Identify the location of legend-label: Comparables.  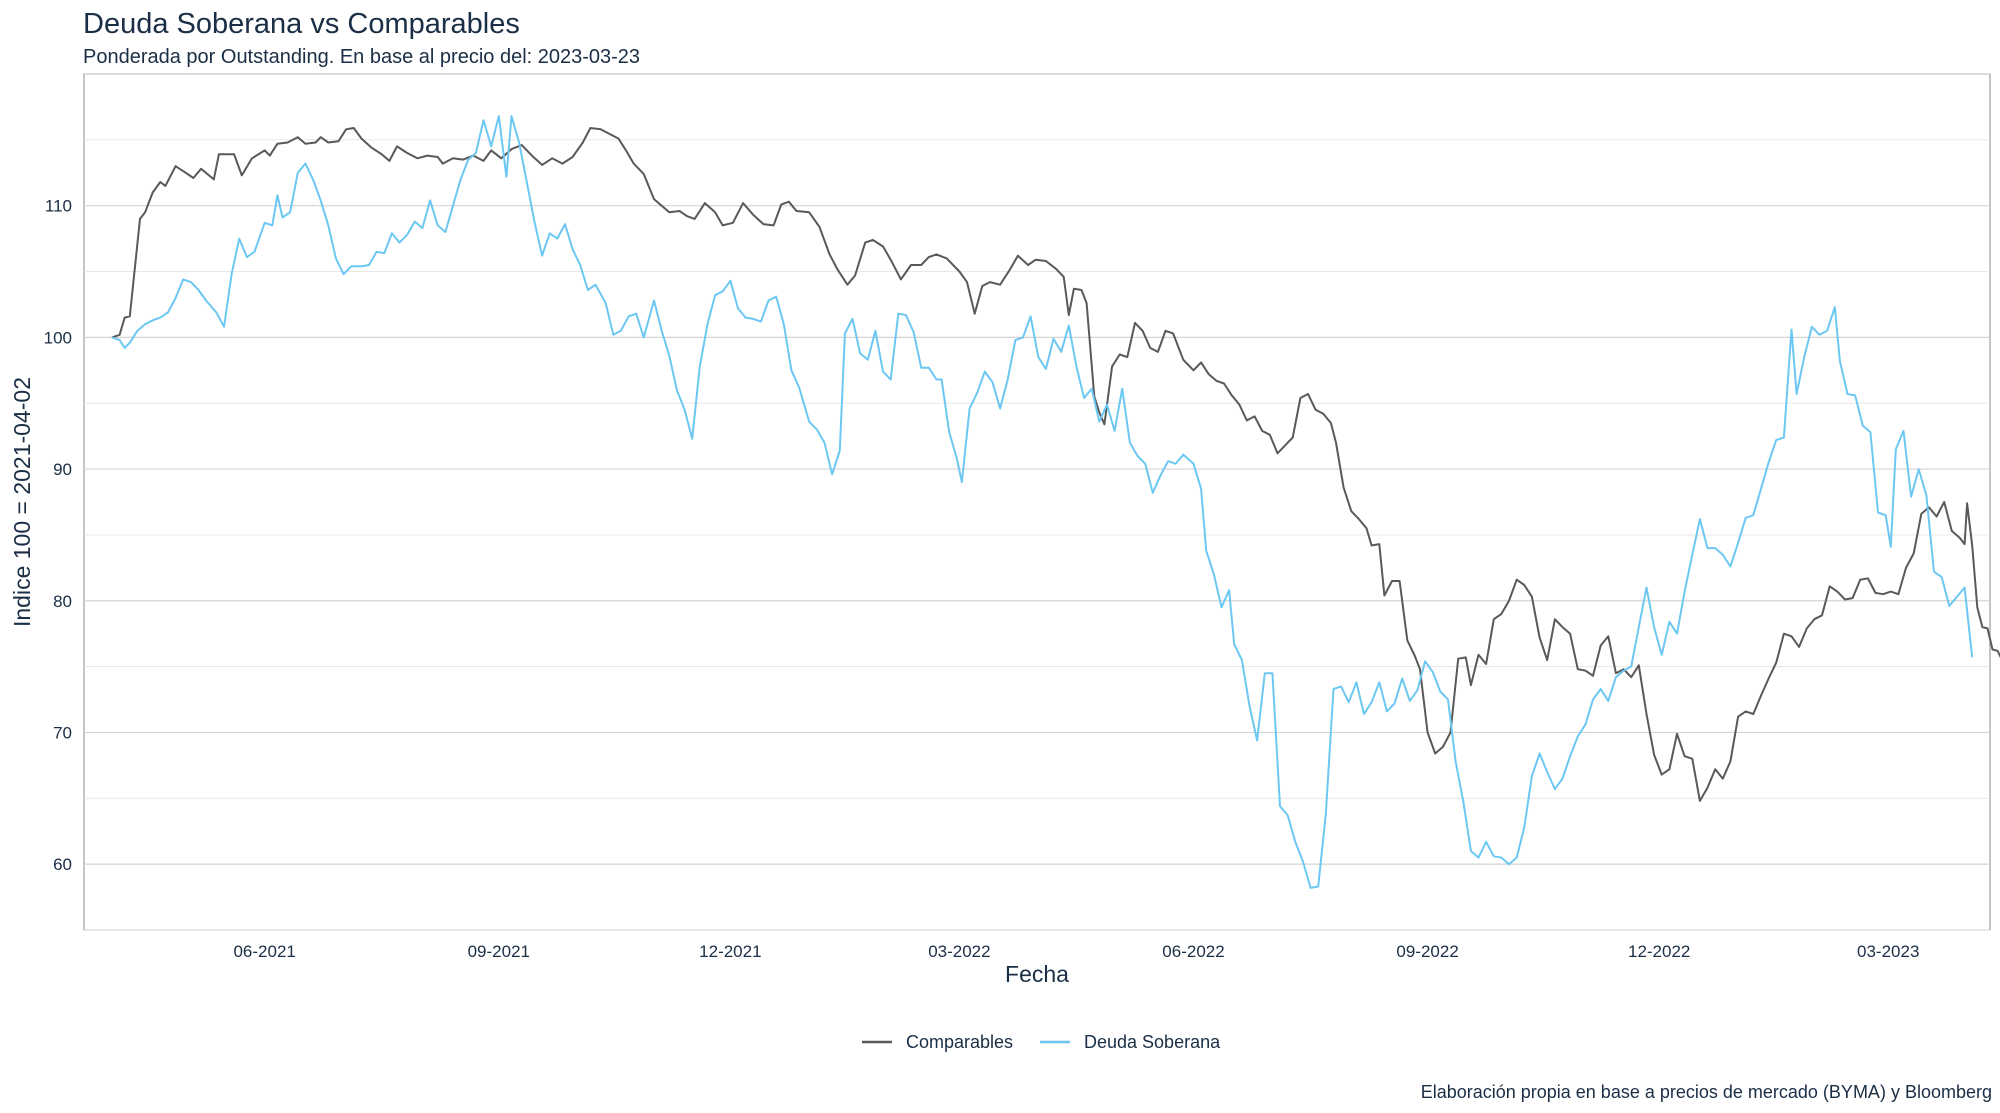
(959, 1042).